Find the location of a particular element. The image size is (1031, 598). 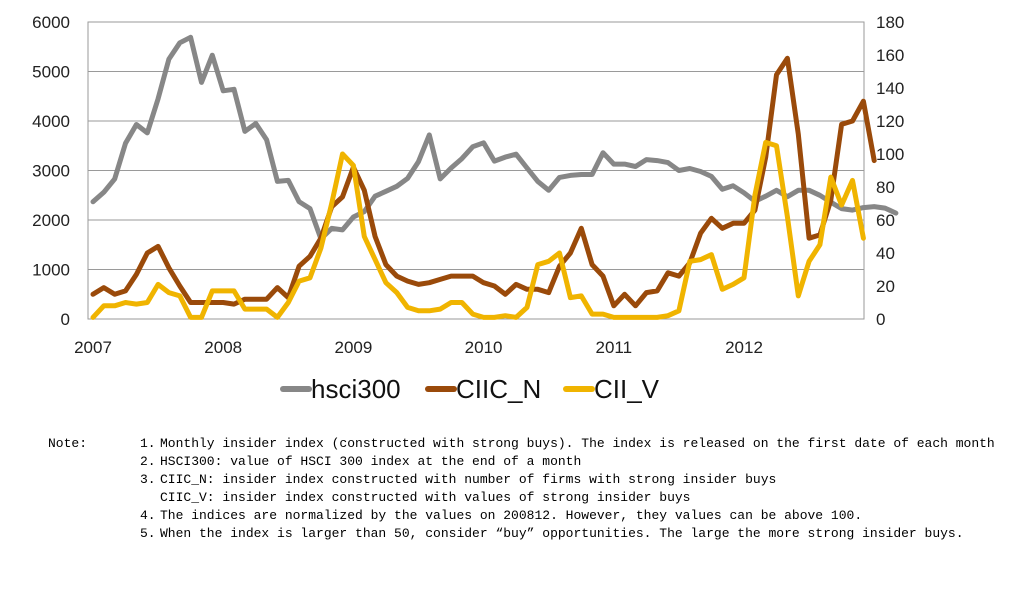

legend-label: CIIC_N is located at coordinates (498, 389).